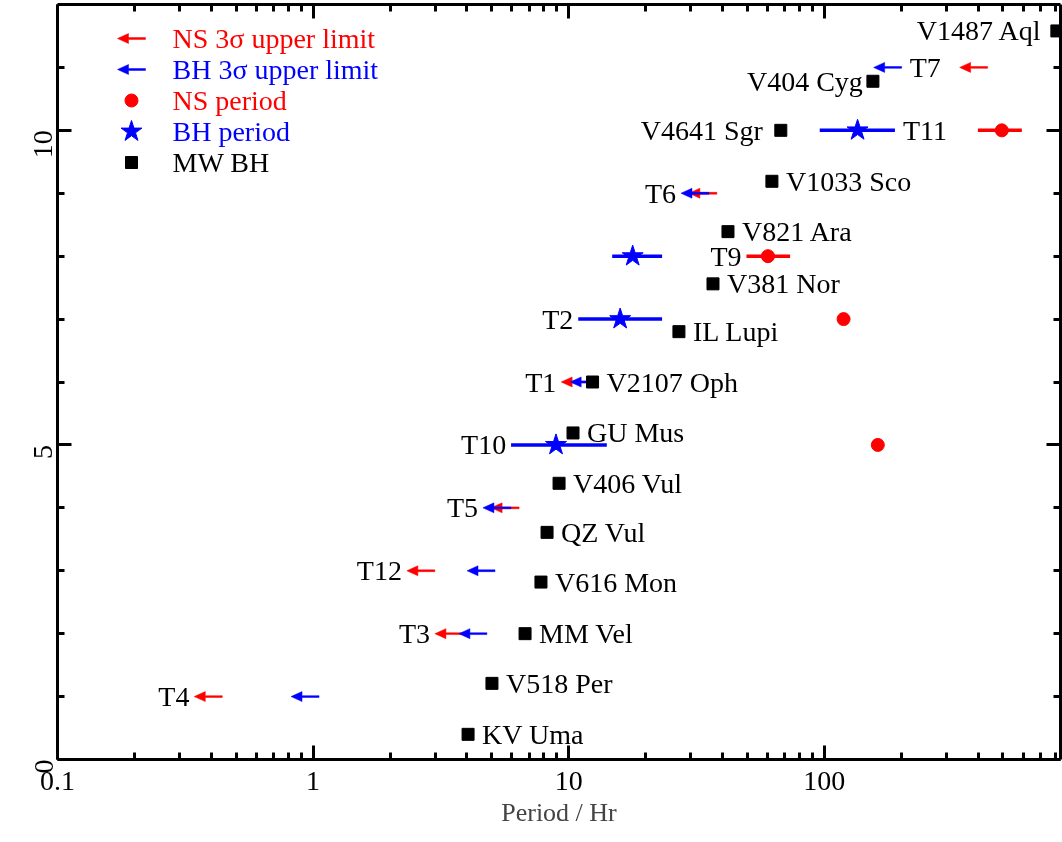 The image size is (1062, 842). I want to click on data-label: V406 Vul, so click(628, 483).